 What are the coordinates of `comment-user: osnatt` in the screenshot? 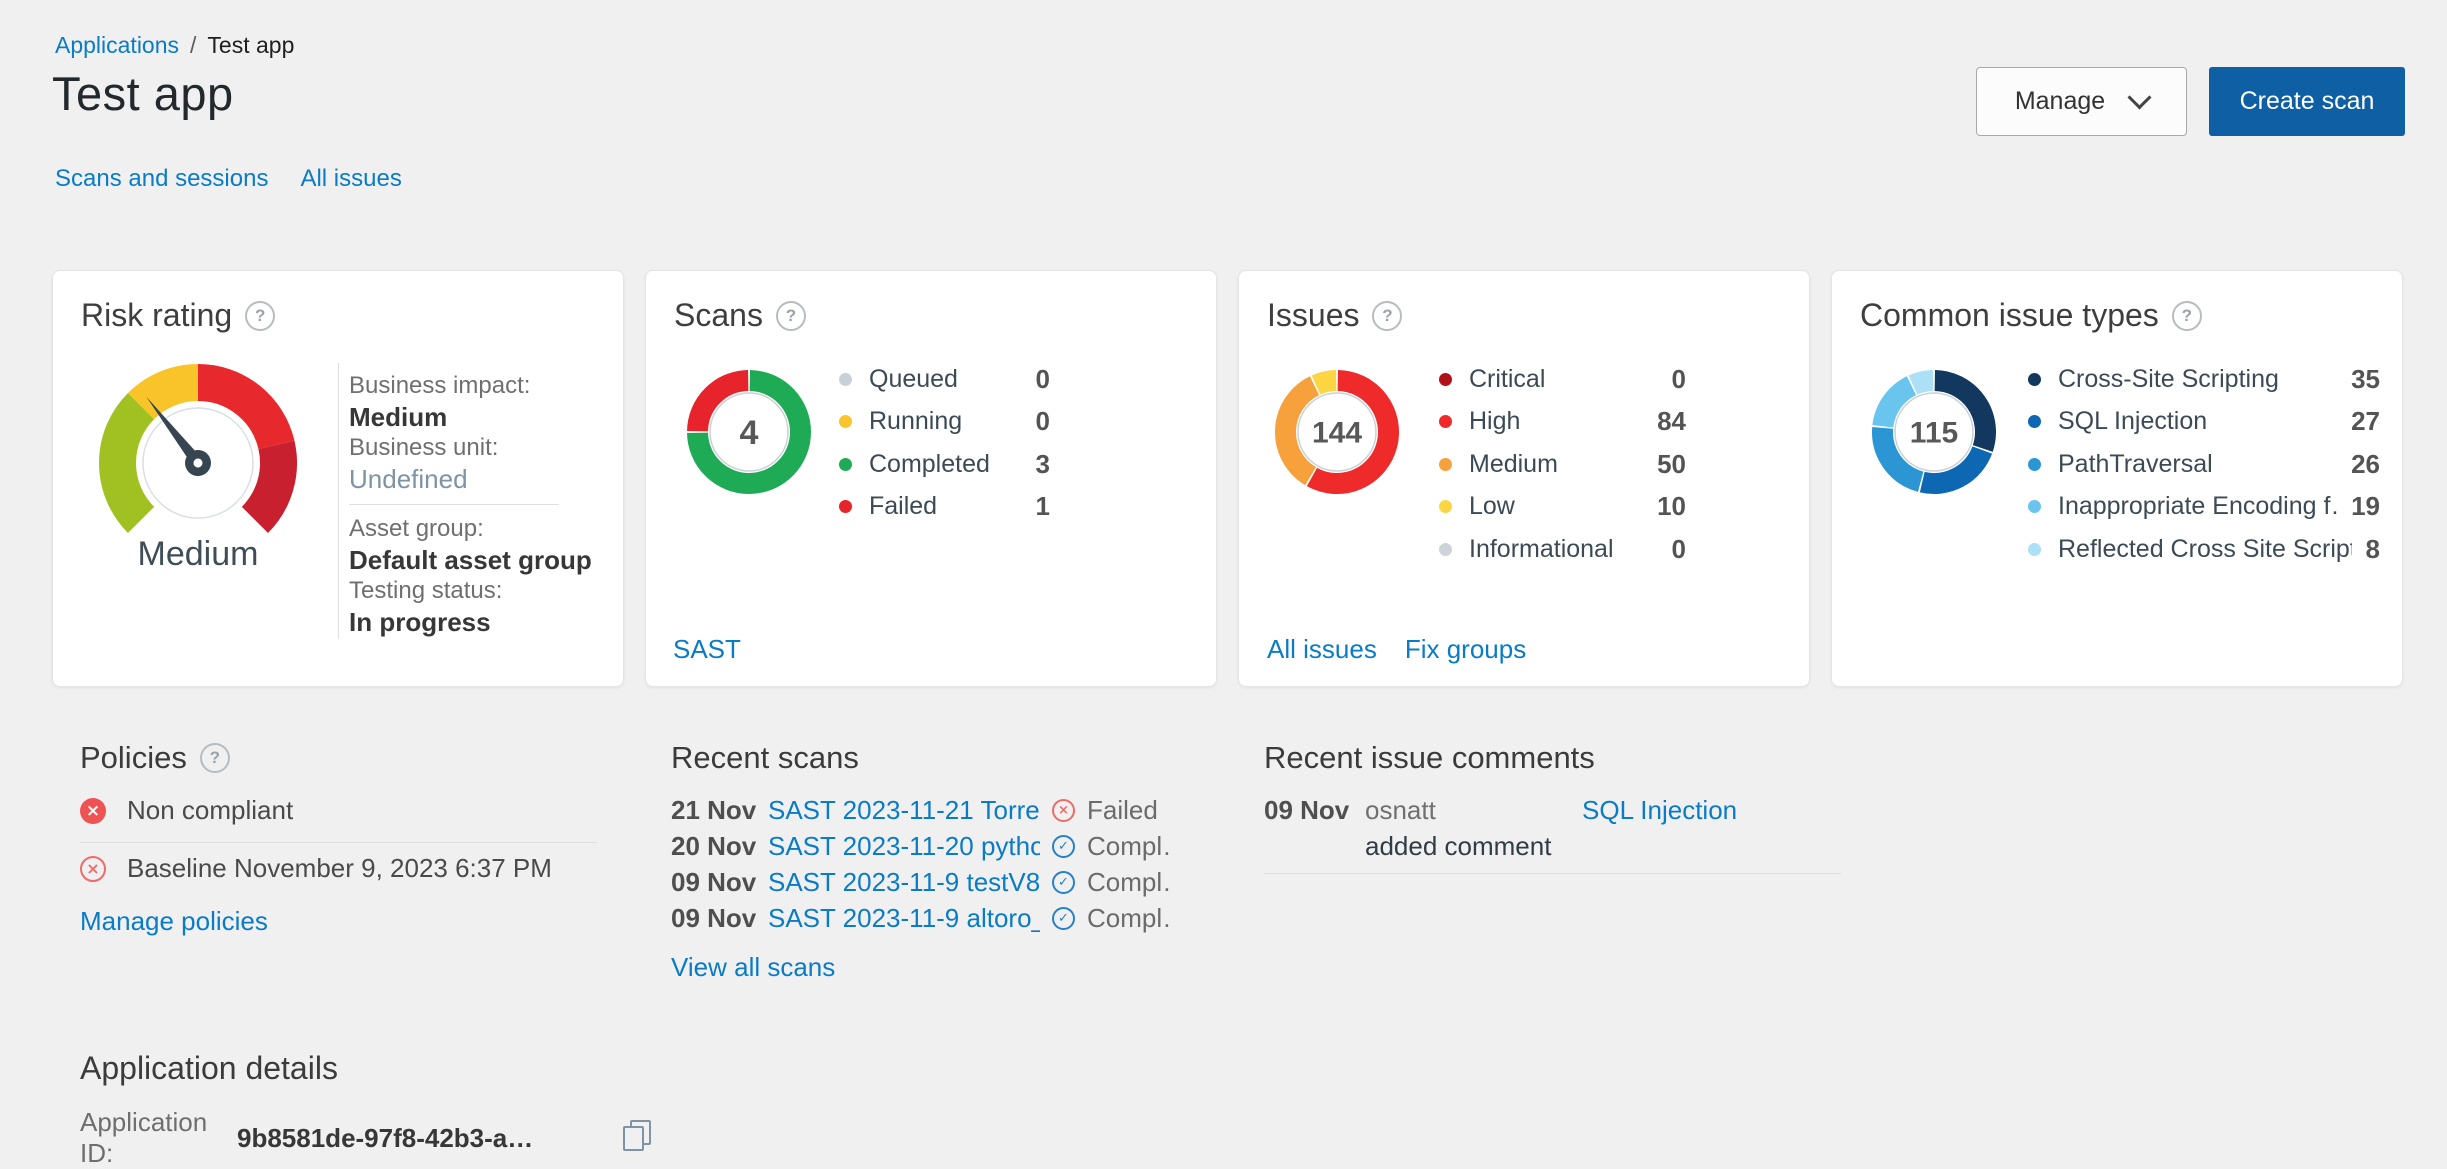 It's located at (1400, 810).